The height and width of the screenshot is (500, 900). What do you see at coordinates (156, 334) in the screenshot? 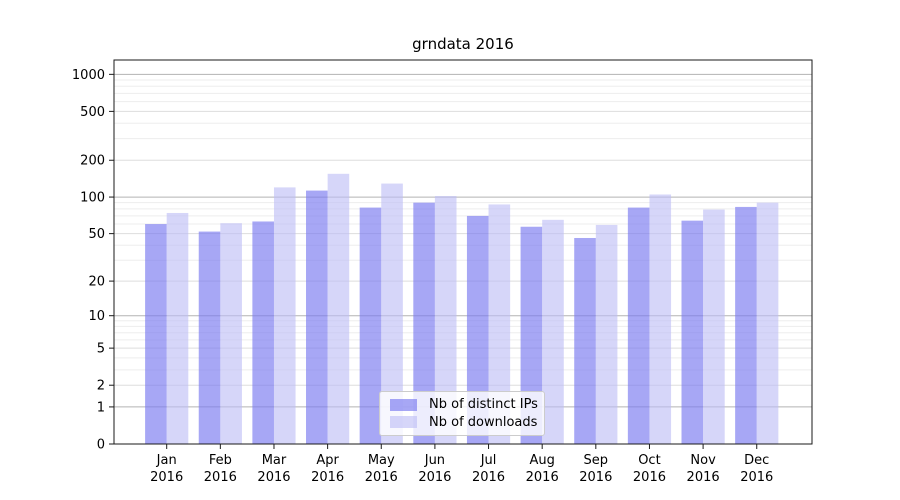
I see `bar-distinct-ips-Jan` at bounding box center [156, 334].